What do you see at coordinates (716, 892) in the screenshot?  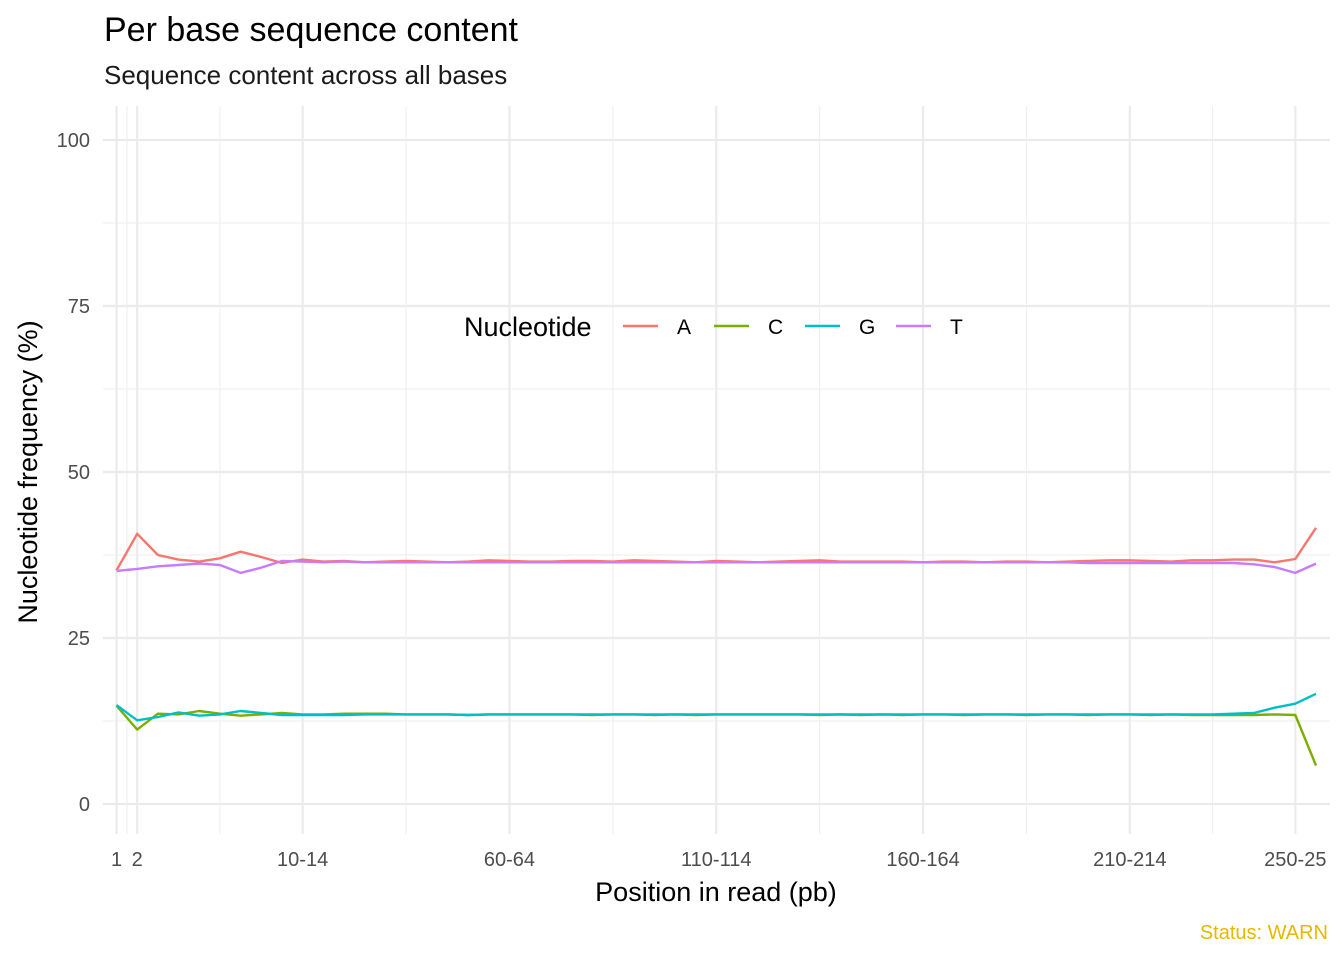 I see `x-axis-title: Position in read (pb)` at bounding box center [716, 892].